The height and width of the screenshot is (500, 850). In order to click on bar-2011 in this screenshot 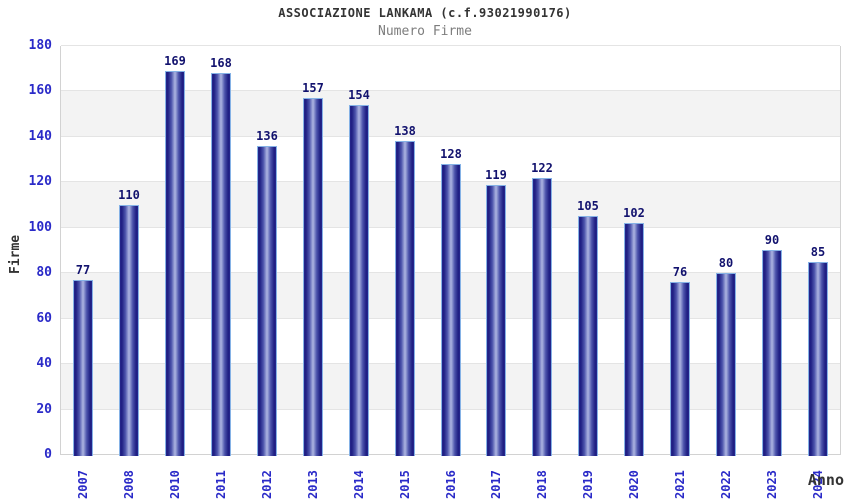, I will do `click(221, 264)`.